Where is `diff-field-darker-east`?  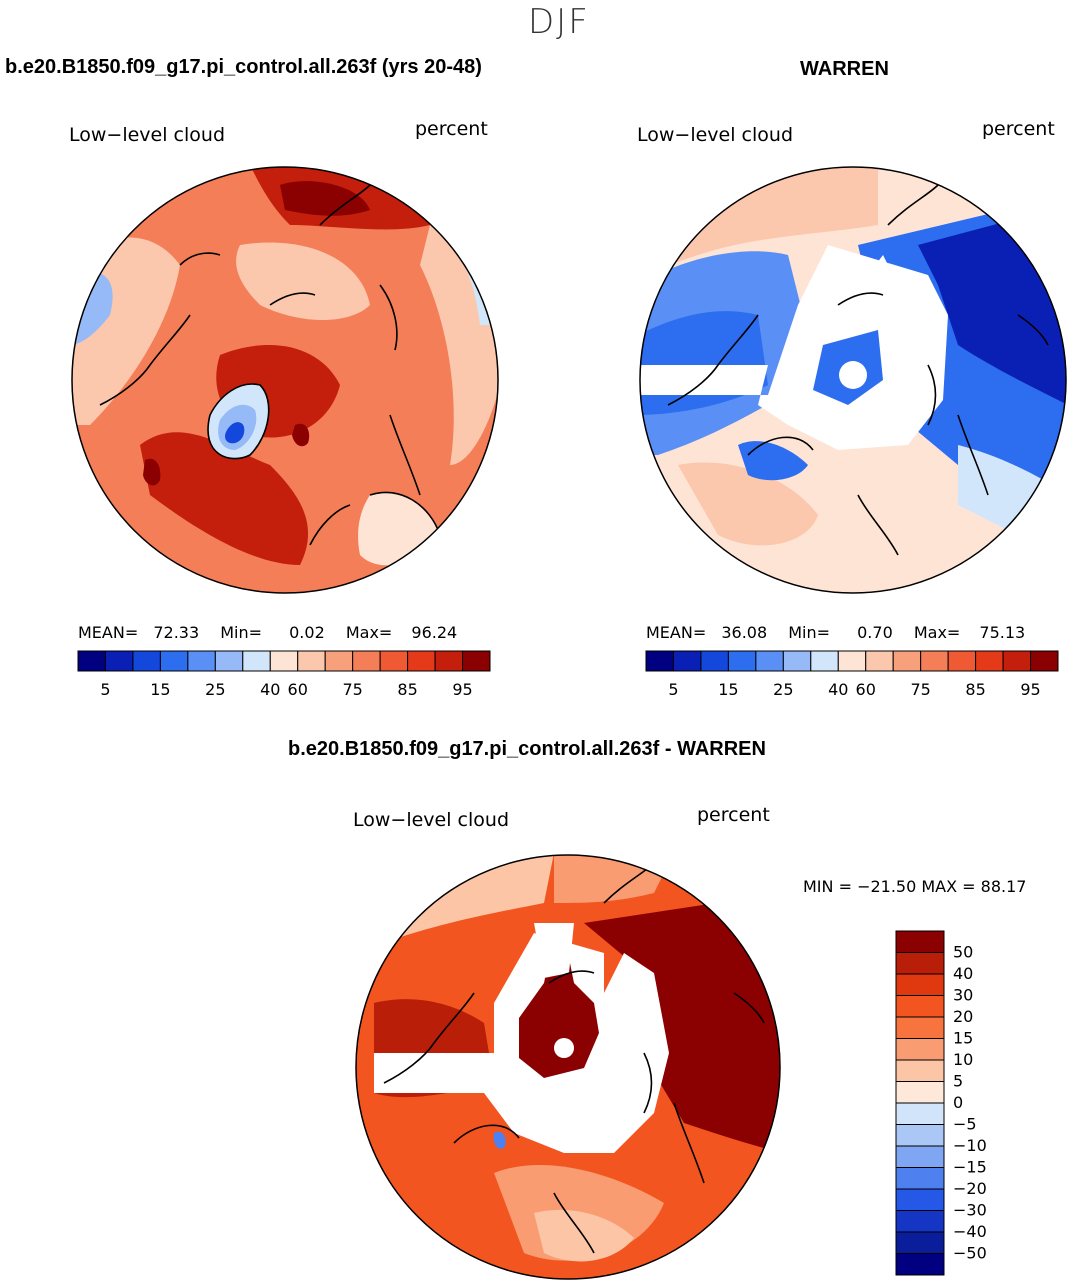 diff-field-darker-east is located at coordinates (682, 1023).